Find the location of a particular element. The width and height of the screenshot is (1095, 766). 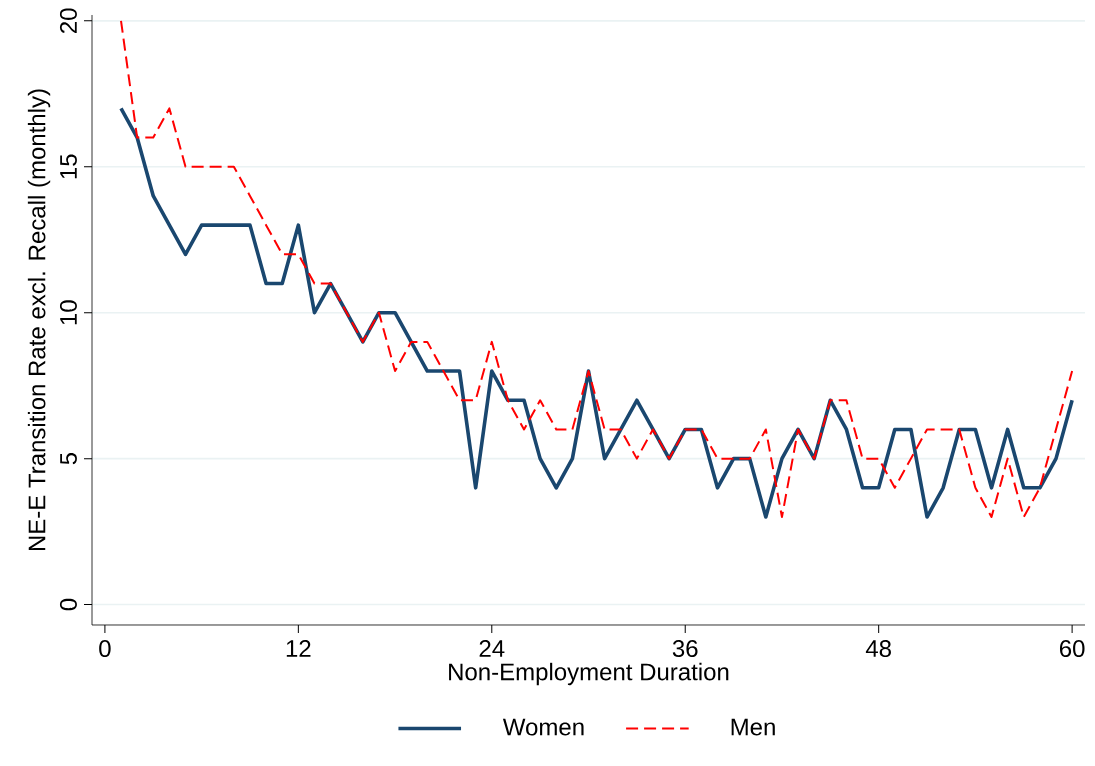

x-tick-label: 0 is located at coordinates (105, 649).